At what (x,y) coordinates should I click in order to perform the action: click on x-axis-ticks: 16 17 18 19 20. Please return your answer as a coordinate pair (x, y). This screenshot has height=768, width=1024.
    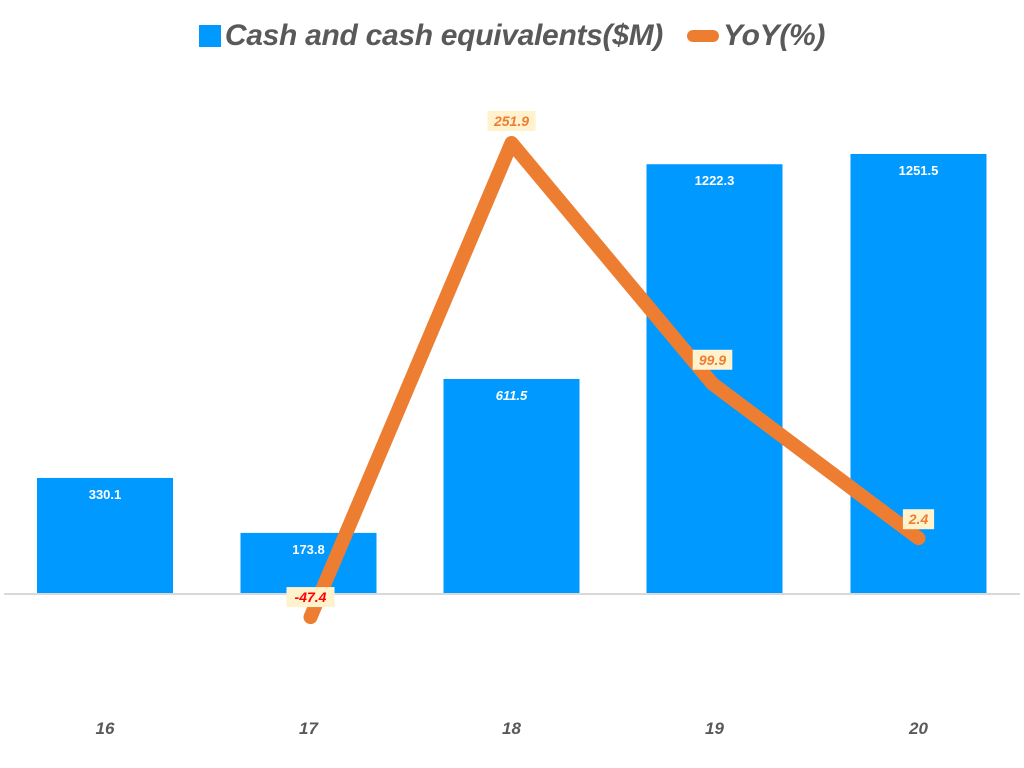
    Looking at the image, I should click on (512, 728).